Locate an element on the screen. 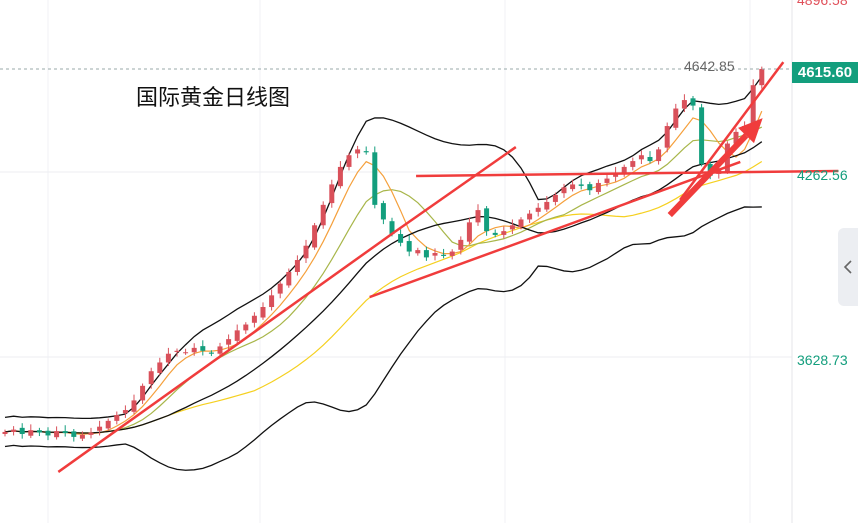 This screenshot has width=858, height=523. arrow-shaft is located at coordinates (708, 175).